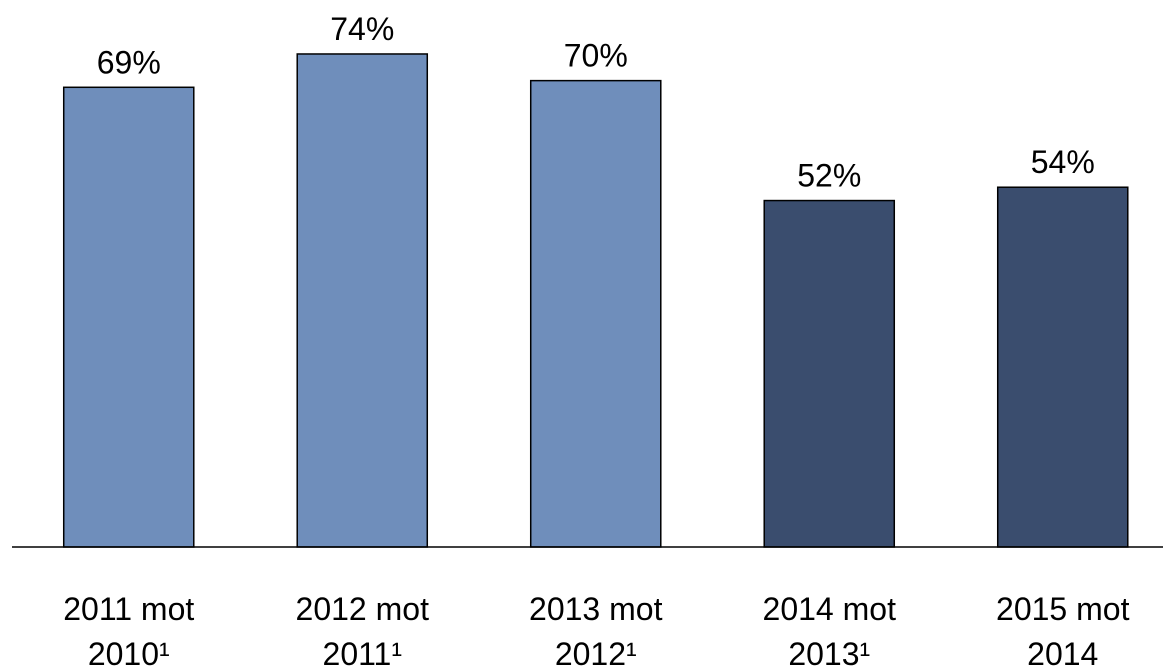  I want to click on x-tick-label: 2011 mot 2010¹, so click(128, 629).